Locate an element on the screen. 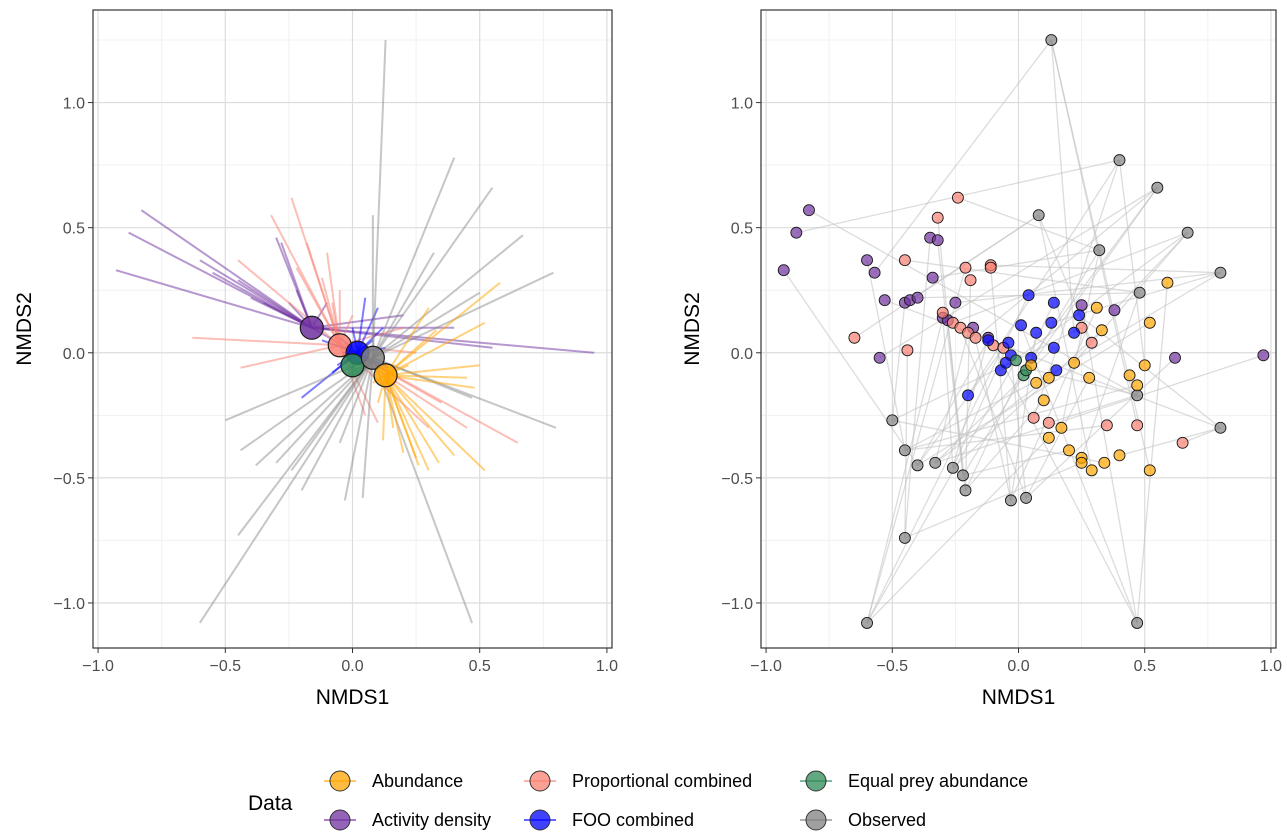 This screenshot has width=1287, height=834. legend-label: Proportional combined is located at coordinates (662, 781).